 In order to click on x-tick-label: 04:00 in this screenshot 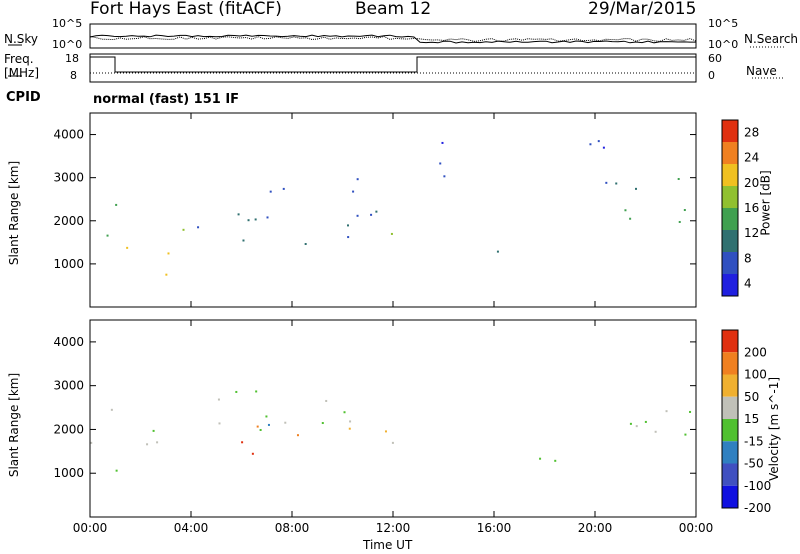, I will do `click(191, 528)`.